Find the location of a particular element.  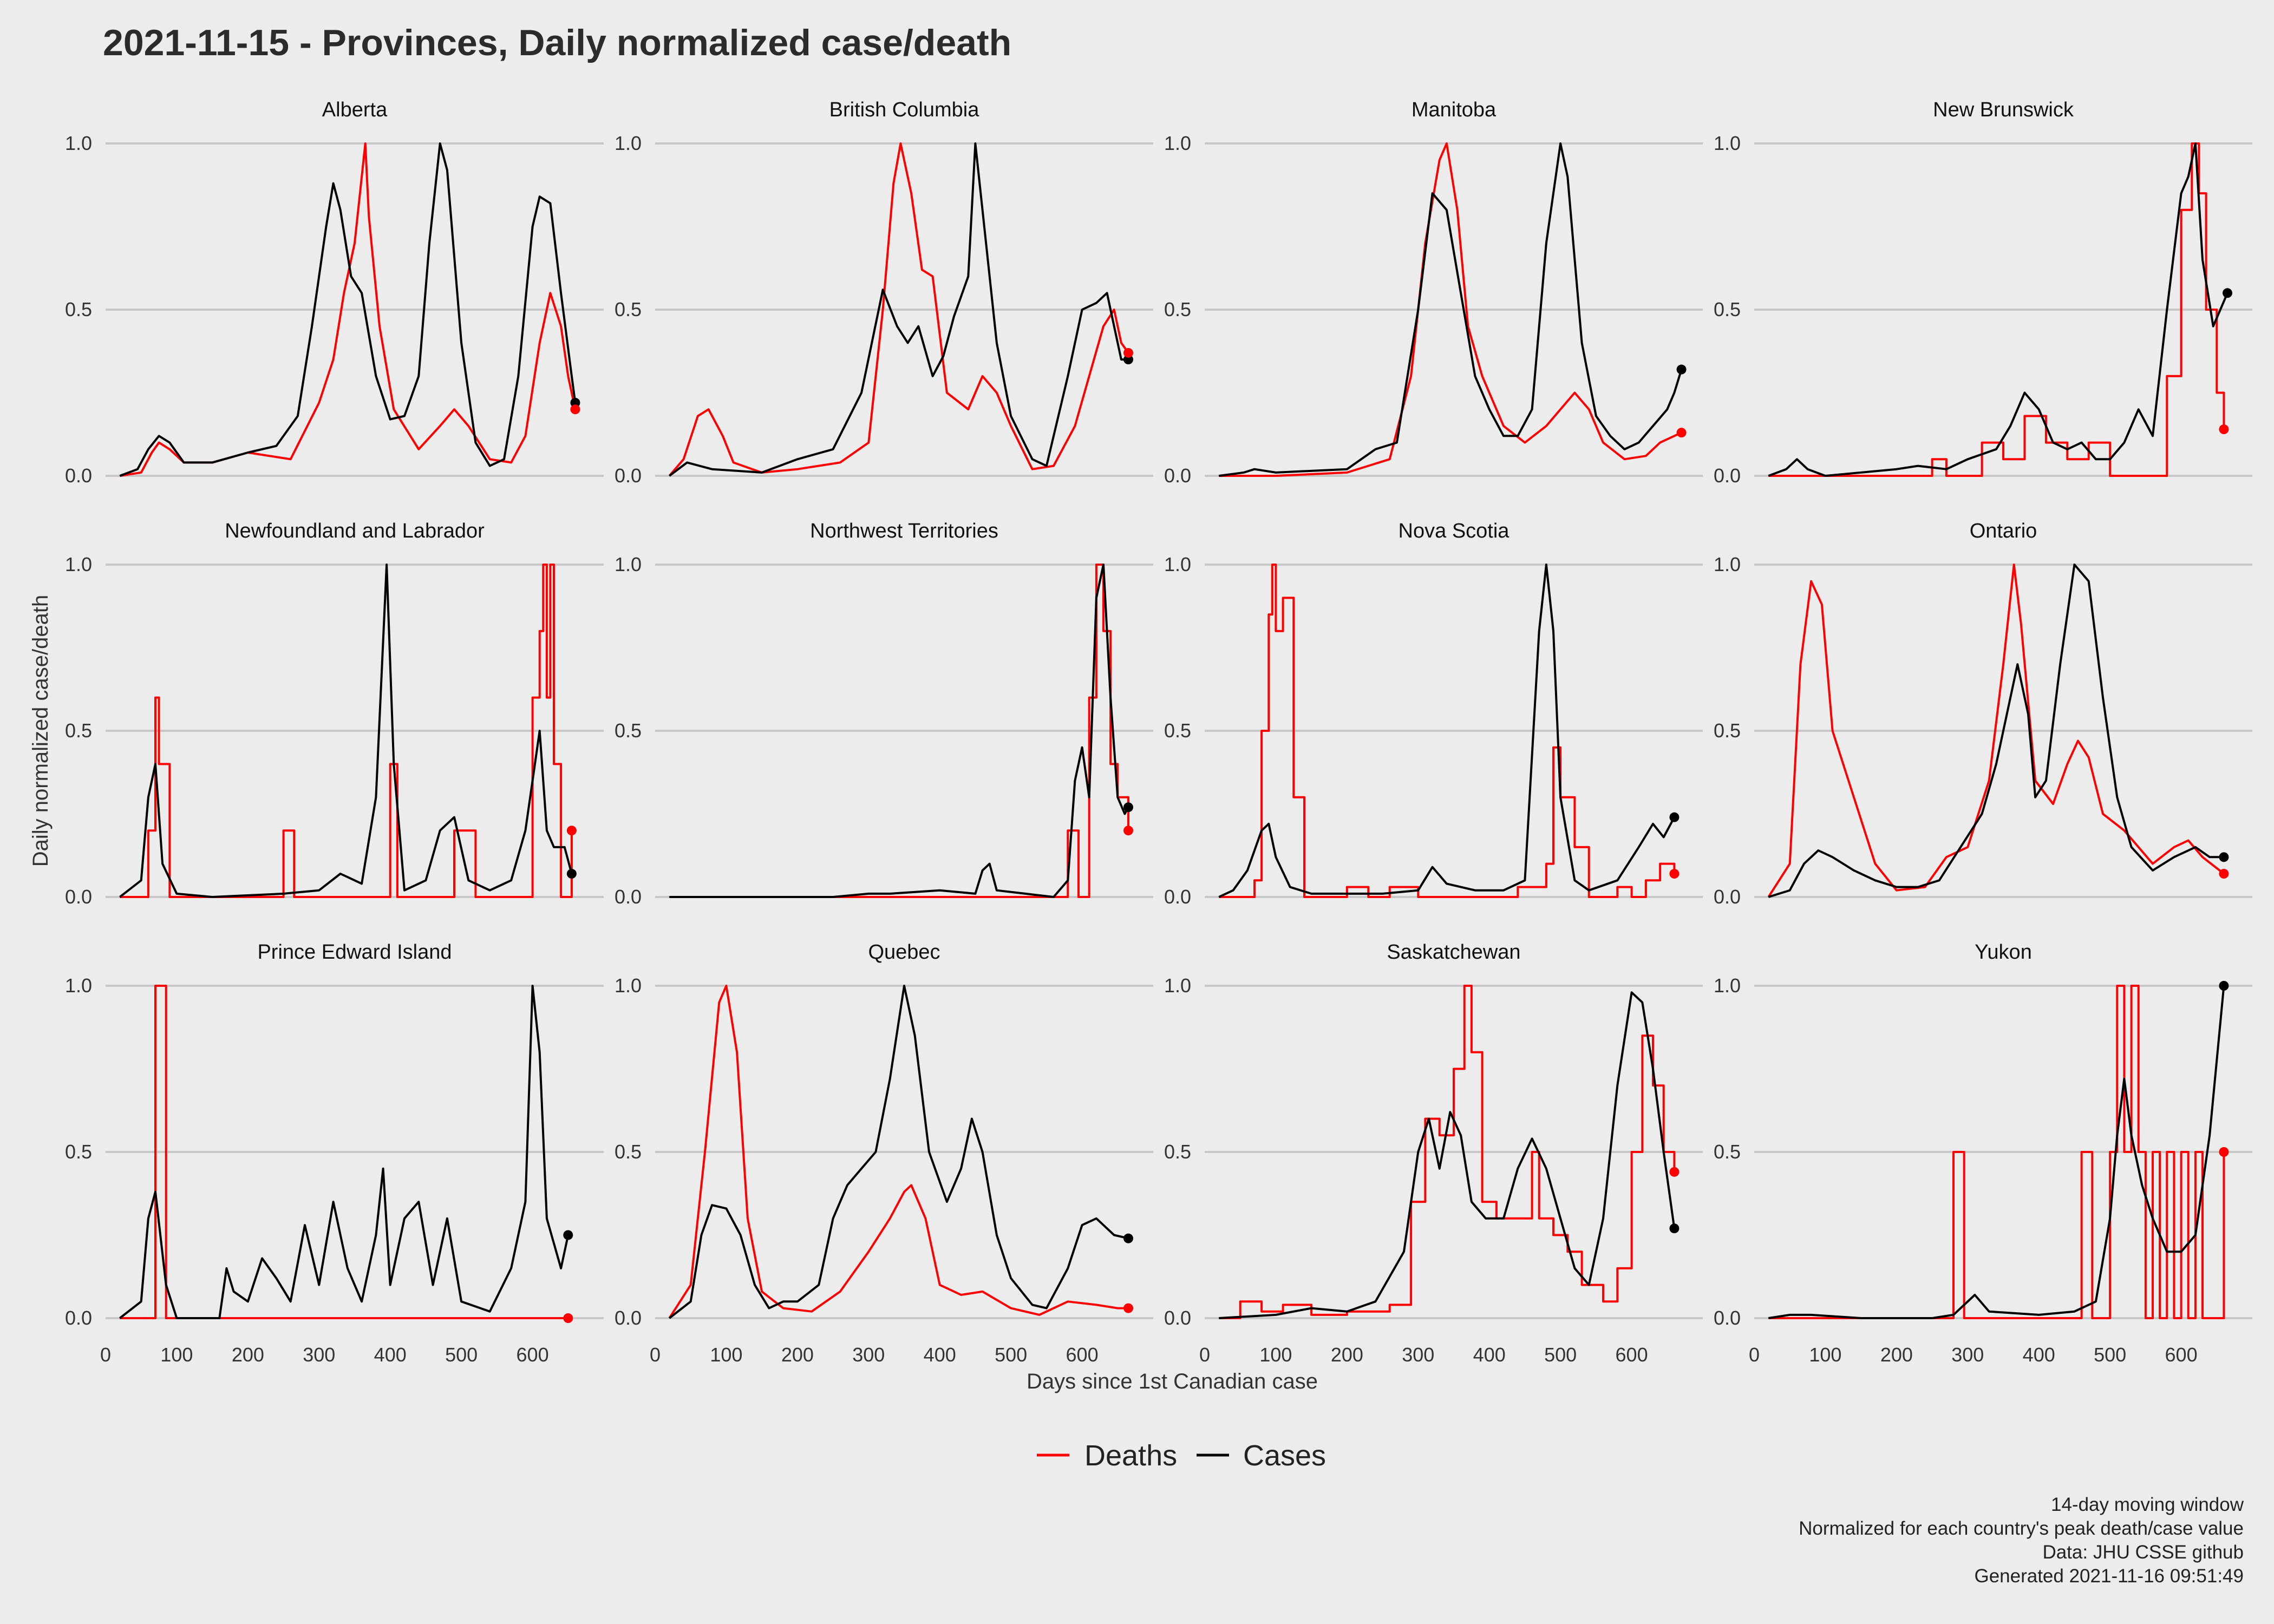

x-tick-label: 500 is located at coordinates (462, 1355).